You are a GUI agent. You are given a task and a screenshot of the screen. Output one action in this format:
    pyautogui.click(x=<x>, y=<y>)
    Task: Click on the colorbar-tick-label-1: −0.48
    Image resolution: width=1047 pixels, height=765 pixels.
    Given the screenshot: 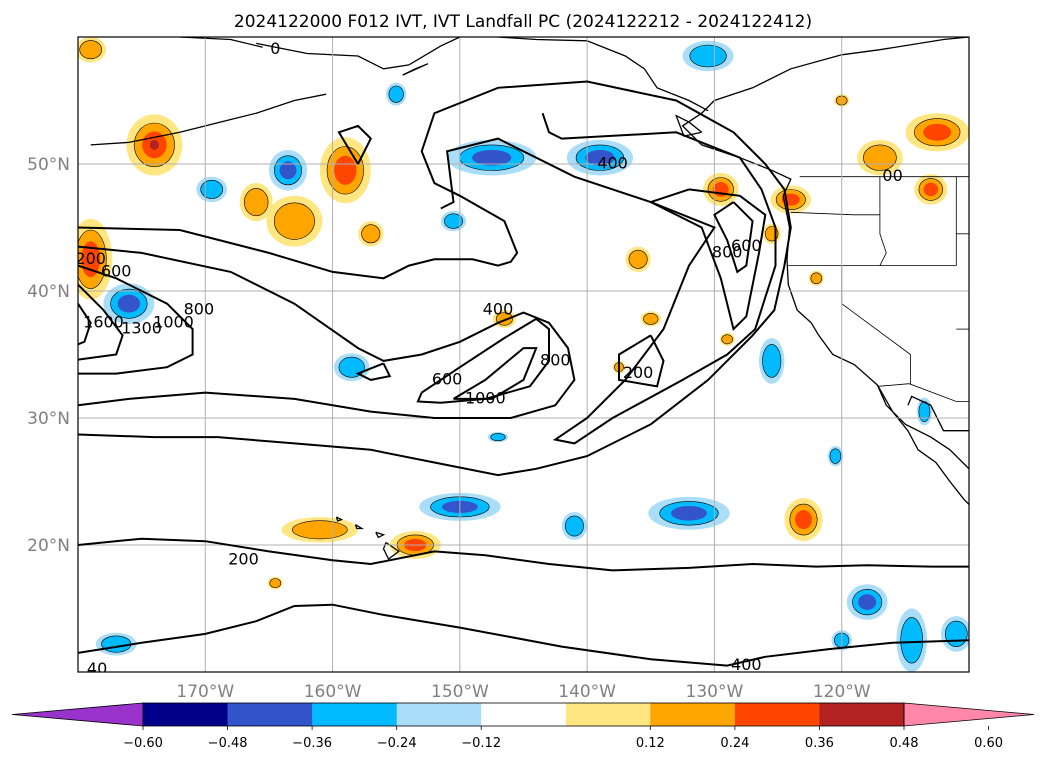 What is the action you would take?
    pyautogui.click(x=228, y=743)
    